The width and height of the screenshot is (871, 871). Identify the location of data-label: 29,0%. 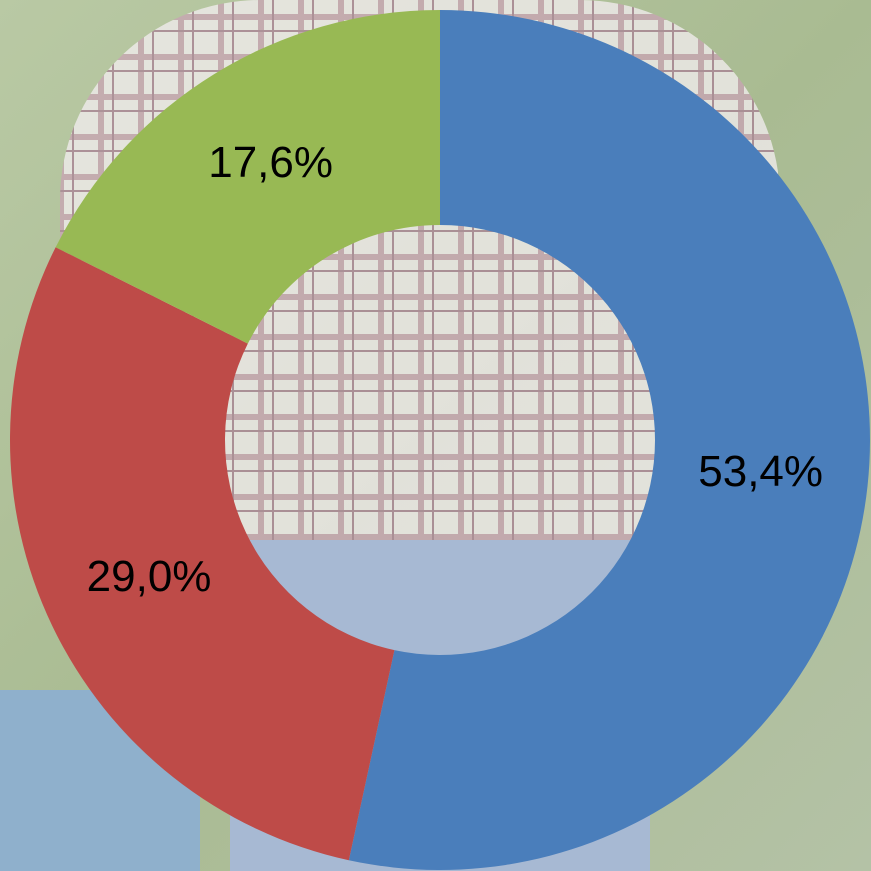
(149, 576).